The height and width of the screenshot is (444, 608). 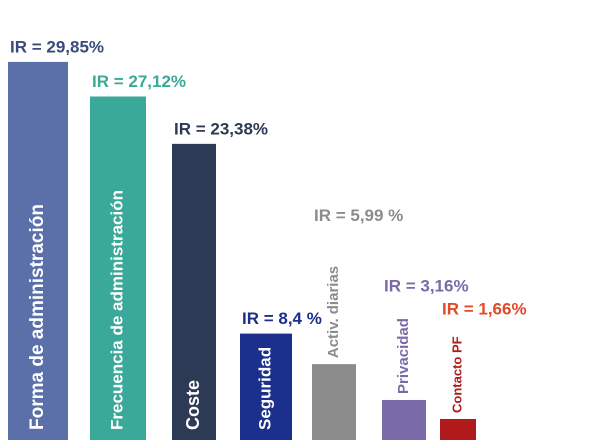 What do you see at coordinates (484, 309) in the screenshot?
I see `value-label: IR = 1,66%` at bounding box center [484, 309].